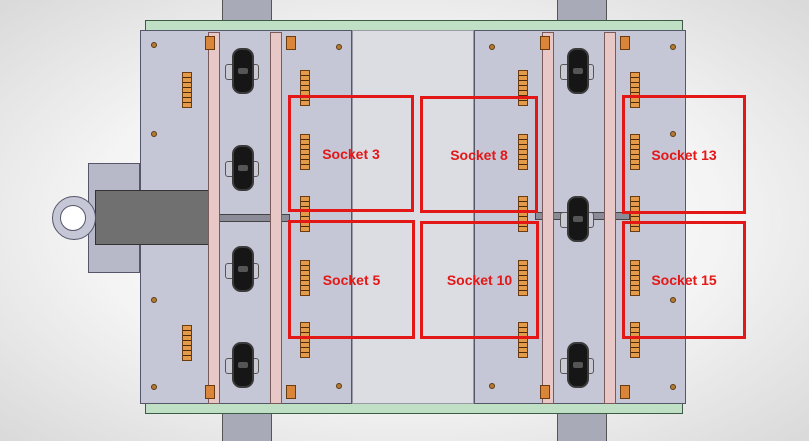 Image resolution: width=809 pixels, height=441 pixels. I want to click on socket-3-box: Socket 3, so click(351, 153).